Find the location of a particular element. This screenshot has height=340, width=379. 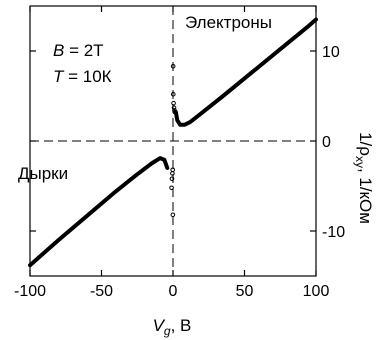

y-axis-unit: , 1/кОм is located at coordinates (365, 196).